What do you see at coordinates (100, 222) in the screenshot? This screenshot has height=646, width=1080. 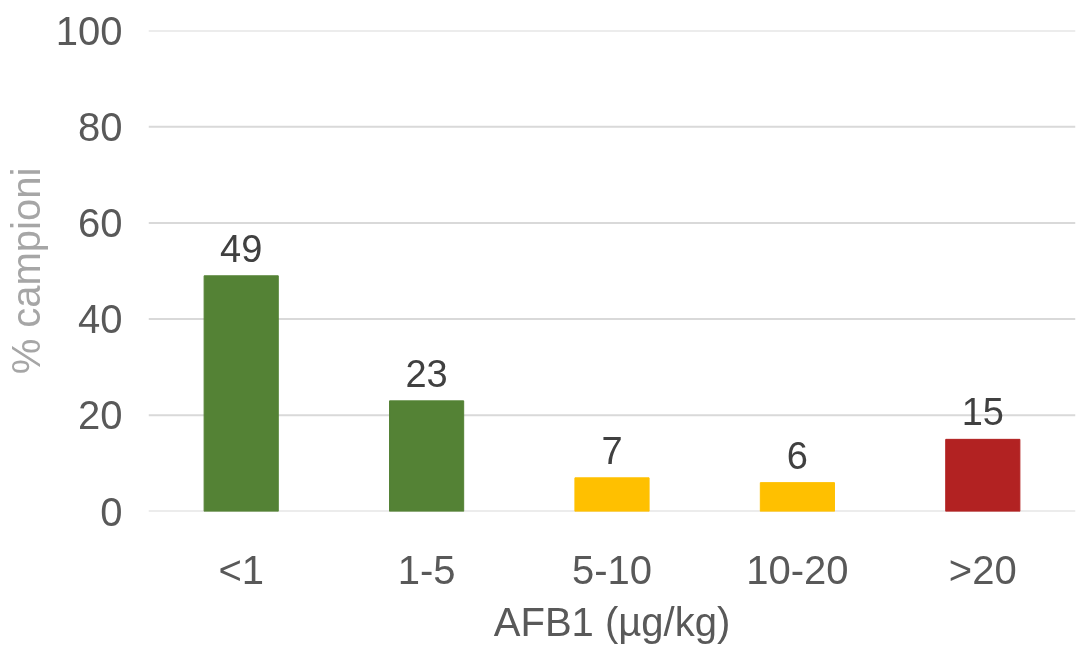 I see `y-tick-label: 60` at bounding box center [100, 222].